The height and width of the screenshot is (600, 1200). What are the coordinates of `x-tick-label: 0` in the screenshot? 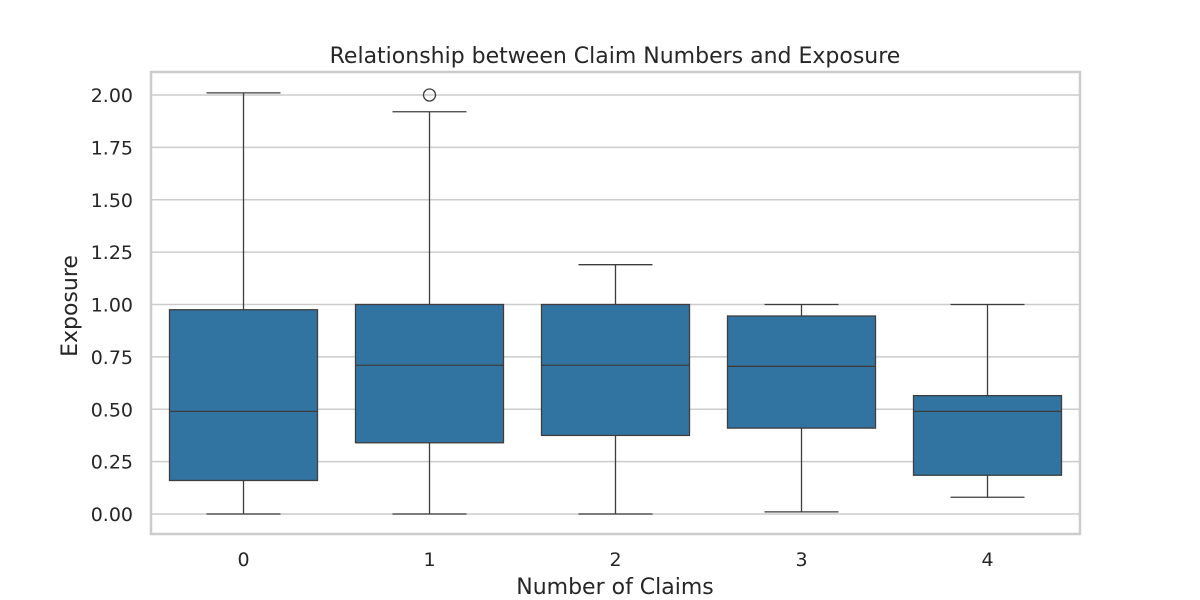 It's located at (243, 560).